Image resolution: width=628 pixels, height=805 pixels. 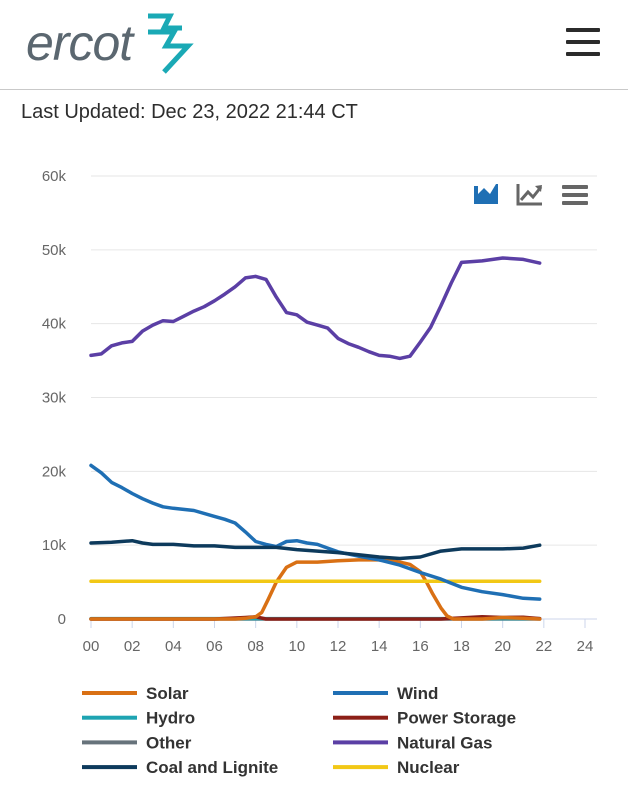 What do you see at coordinates (296, 646) in the screenshot?
I see `x-tick-label: 10` at bounding box center [296, 646].